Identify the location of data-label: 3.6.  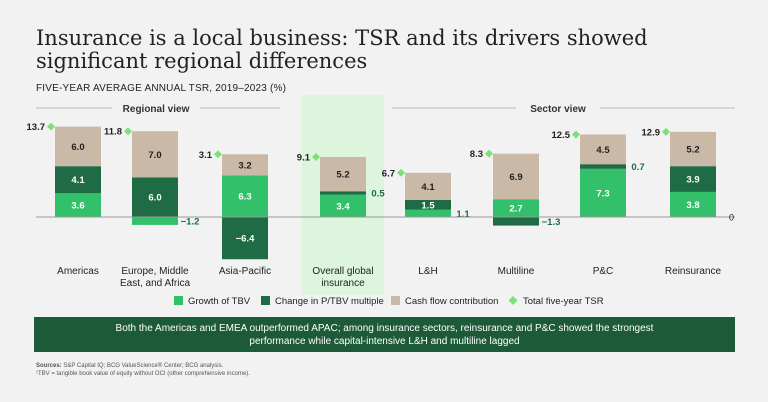
(77, 206).